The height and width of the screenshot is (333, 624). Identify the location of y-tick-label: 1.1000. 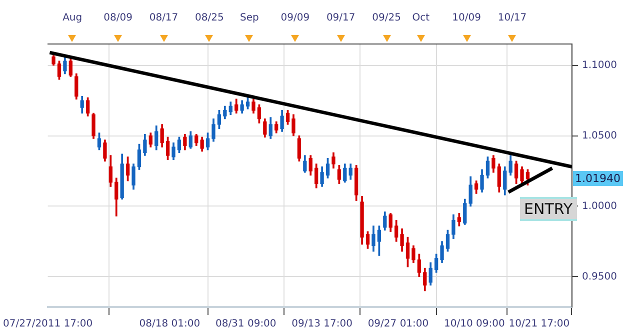
(599, 65).